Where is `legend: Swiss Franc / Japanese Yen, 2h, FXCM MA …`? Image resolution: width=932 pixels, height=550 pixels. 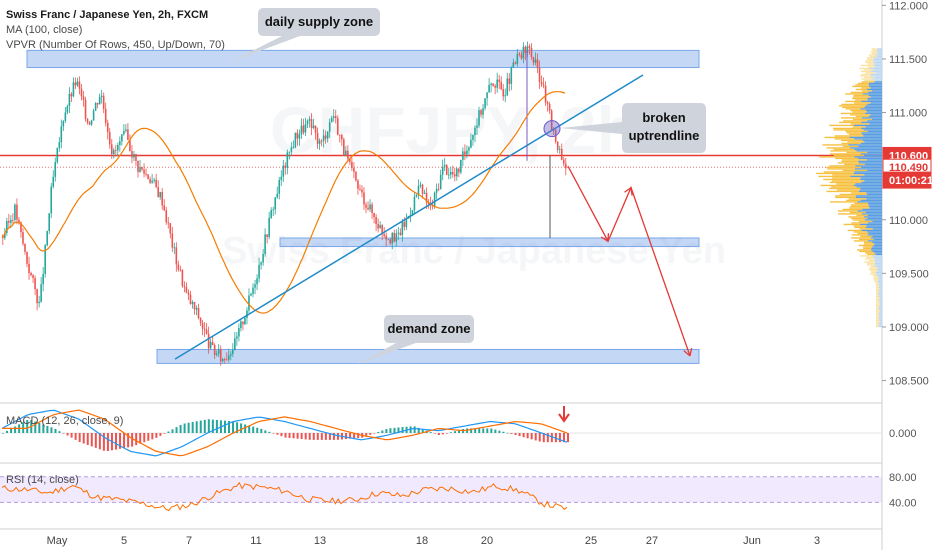 legend: Swiss Franc / Japanese Yen, 2h, FXCM MA … is located at coordinates (115, 30).